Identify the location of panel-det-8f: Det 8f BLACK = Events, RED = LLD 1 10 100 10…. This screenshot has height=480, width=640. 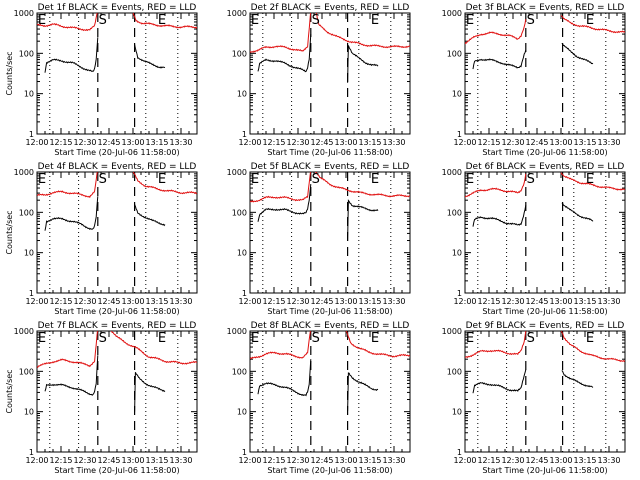
(319, 398).